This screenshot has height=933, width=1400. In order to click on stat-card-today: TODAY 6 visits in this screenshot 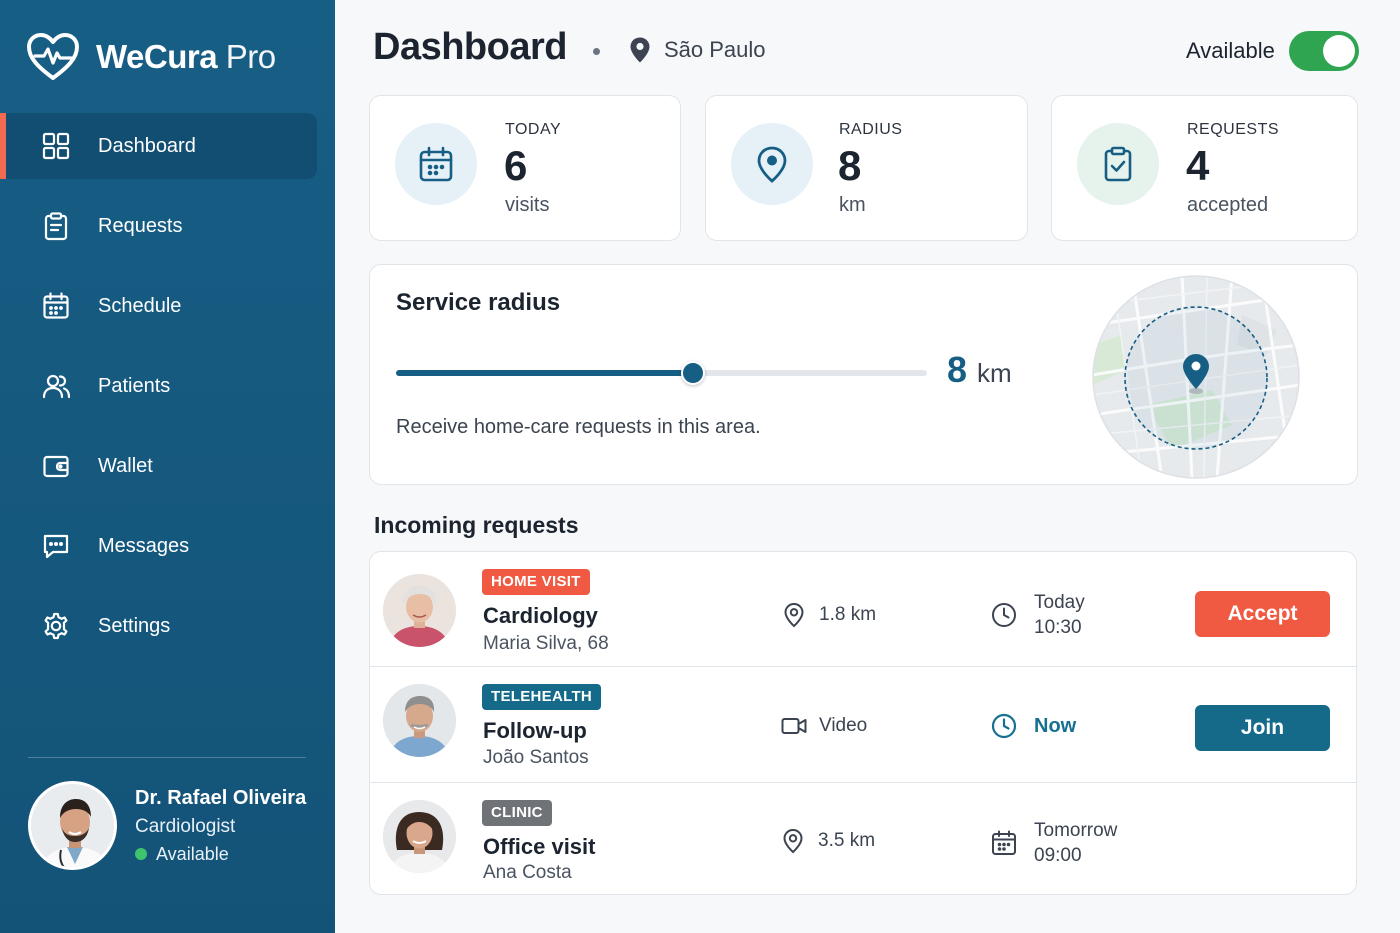, I will do `click(525, 168)`.